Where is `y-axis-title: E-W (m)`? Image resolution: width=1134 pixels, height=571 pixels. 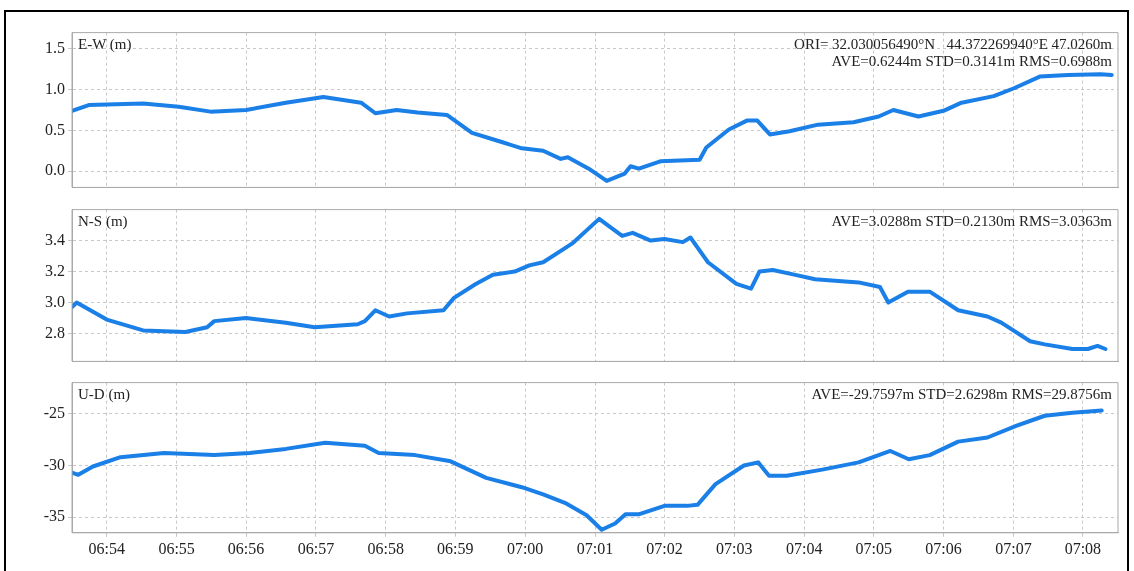
y-axis-title: E-W (m) is located at coordinates (105, 45).